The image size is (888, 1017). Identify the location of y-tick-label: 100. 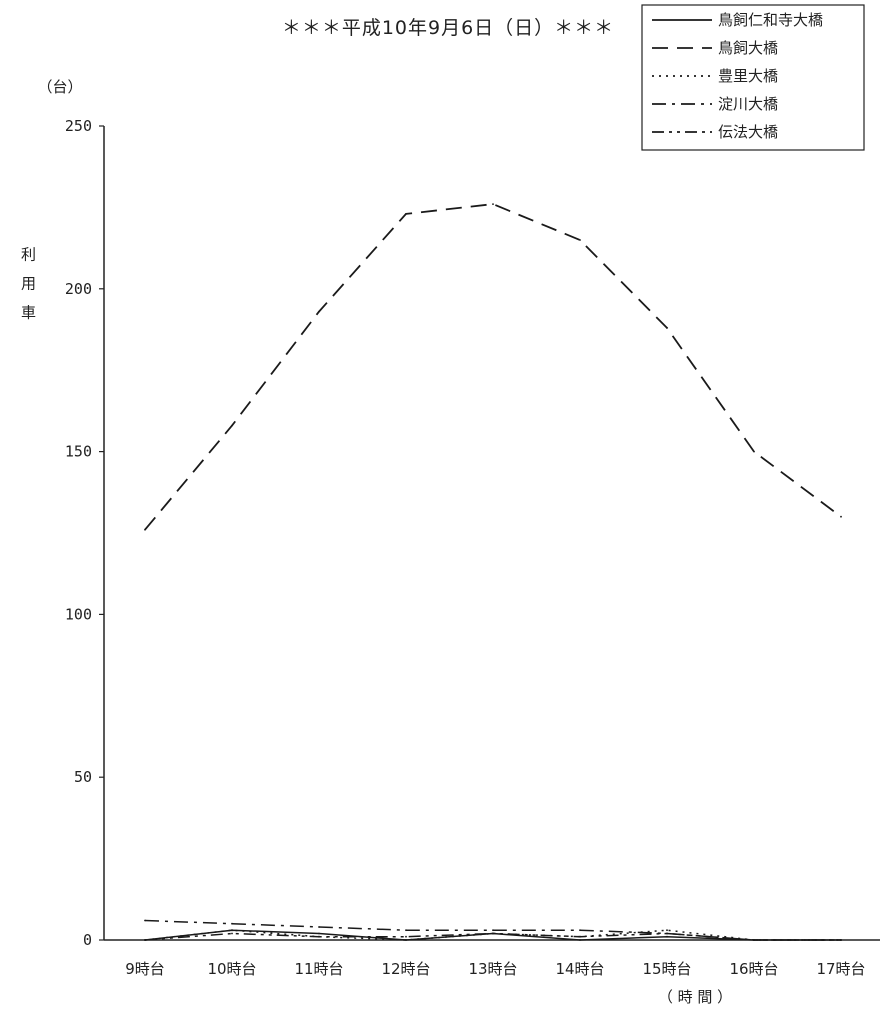
(78, 614).